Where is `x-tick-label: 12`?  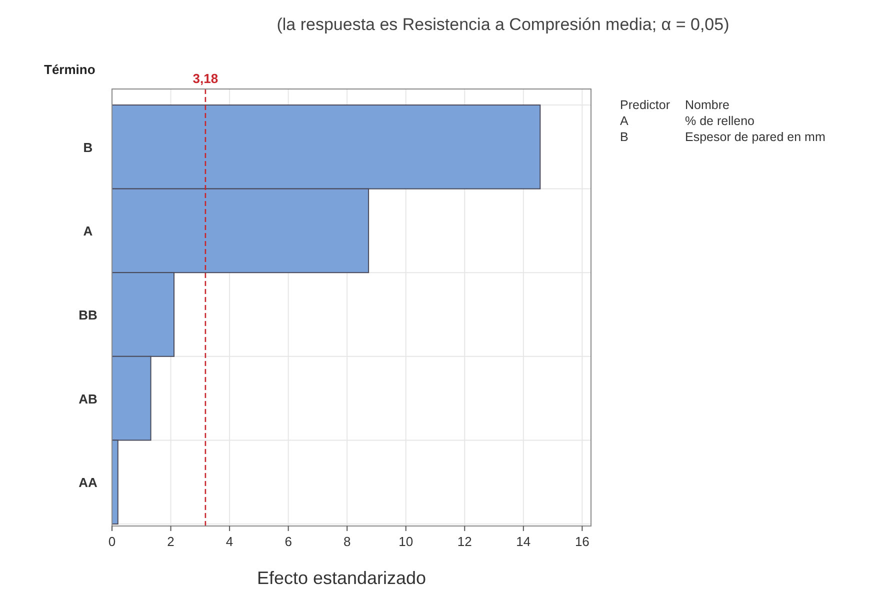 x-tick-label: 12 is located at coordinates (464, 541).